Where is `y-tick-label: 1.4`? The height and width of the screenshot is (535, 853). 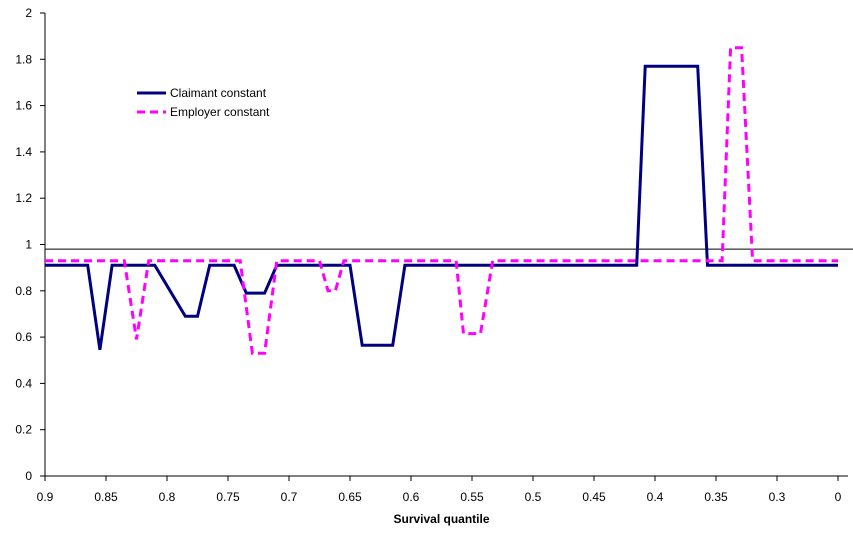
y-tick-label: 1.4 is located at coordinates (23, 152).